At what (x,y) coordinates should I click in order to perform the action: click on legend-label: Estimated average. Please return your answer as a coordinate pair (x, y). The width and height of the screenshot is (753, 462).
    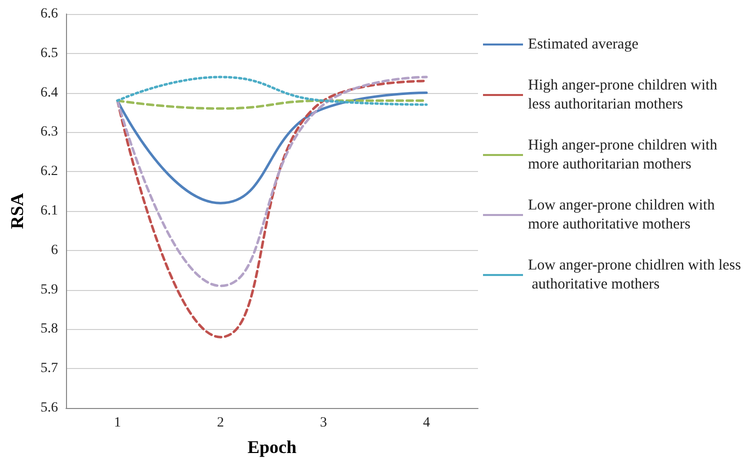
    Looking at the image, I should click on (583, 44).